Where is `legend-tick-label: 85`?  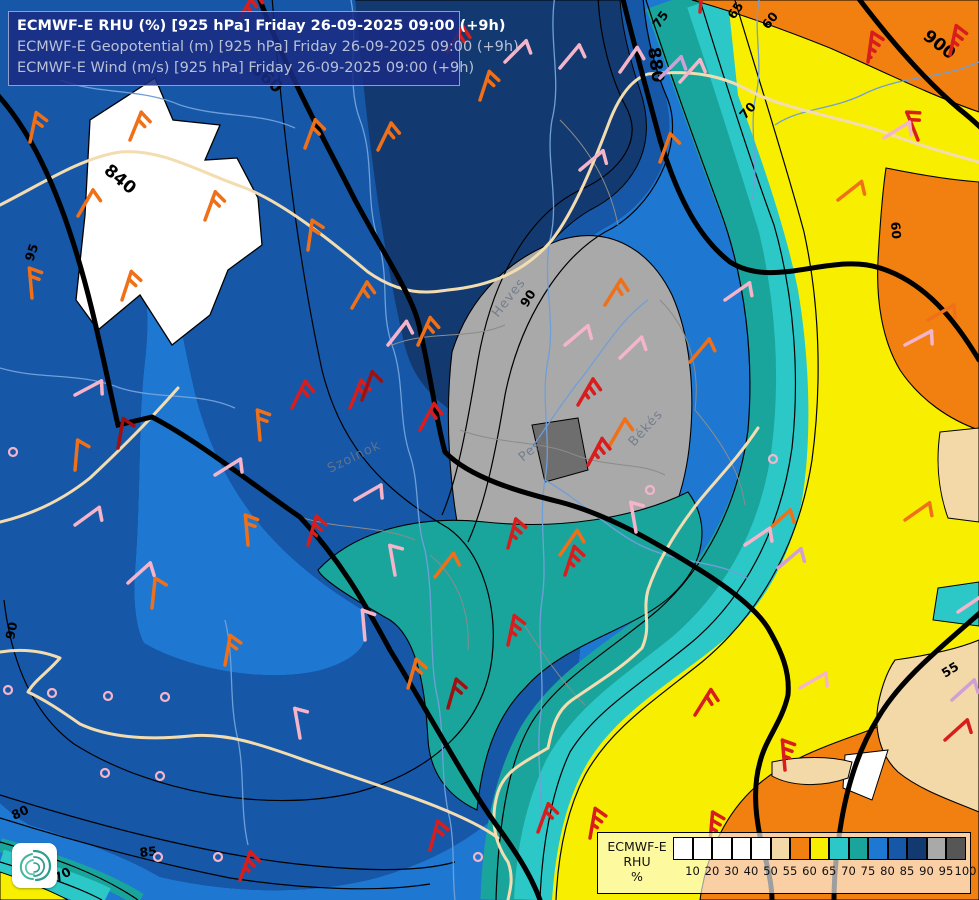 legend-tick-label: 85 is located at coordinates (907, 871).